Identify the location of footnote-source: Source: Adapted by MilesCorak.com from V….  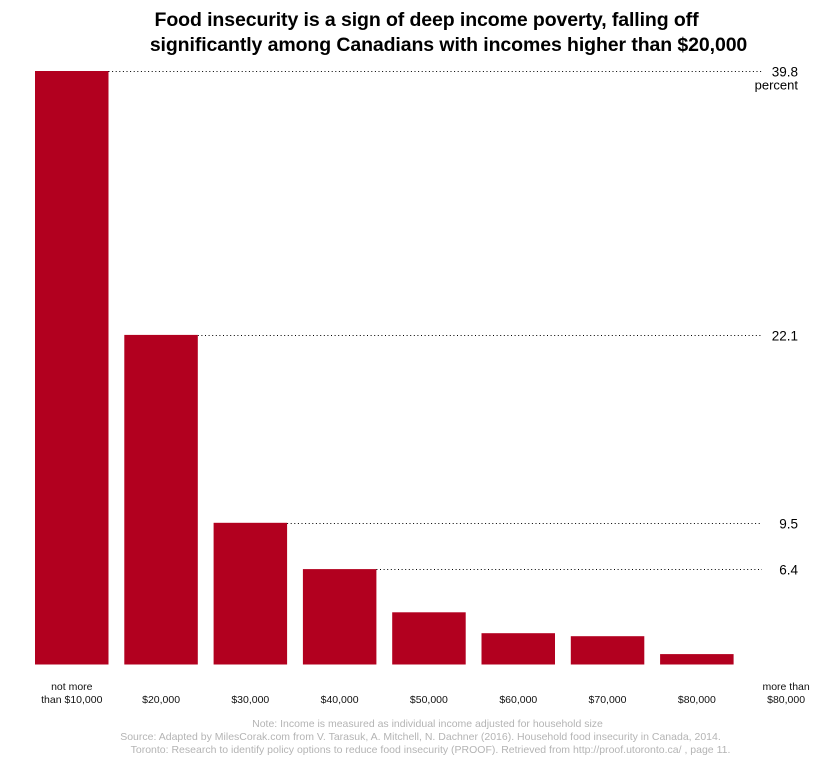
(420, 737).